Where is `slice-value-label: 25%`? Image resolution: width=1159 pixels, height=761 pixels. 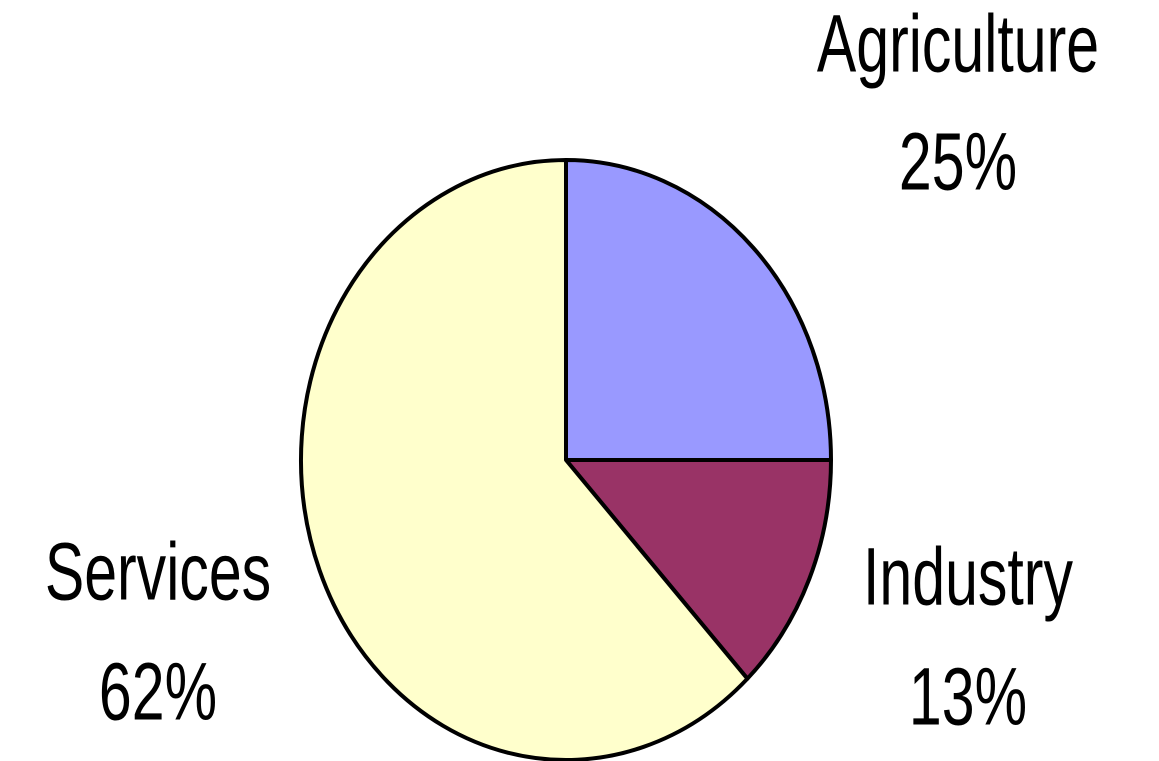
slice-value-label: 25% is located at coordinates (958, 162).